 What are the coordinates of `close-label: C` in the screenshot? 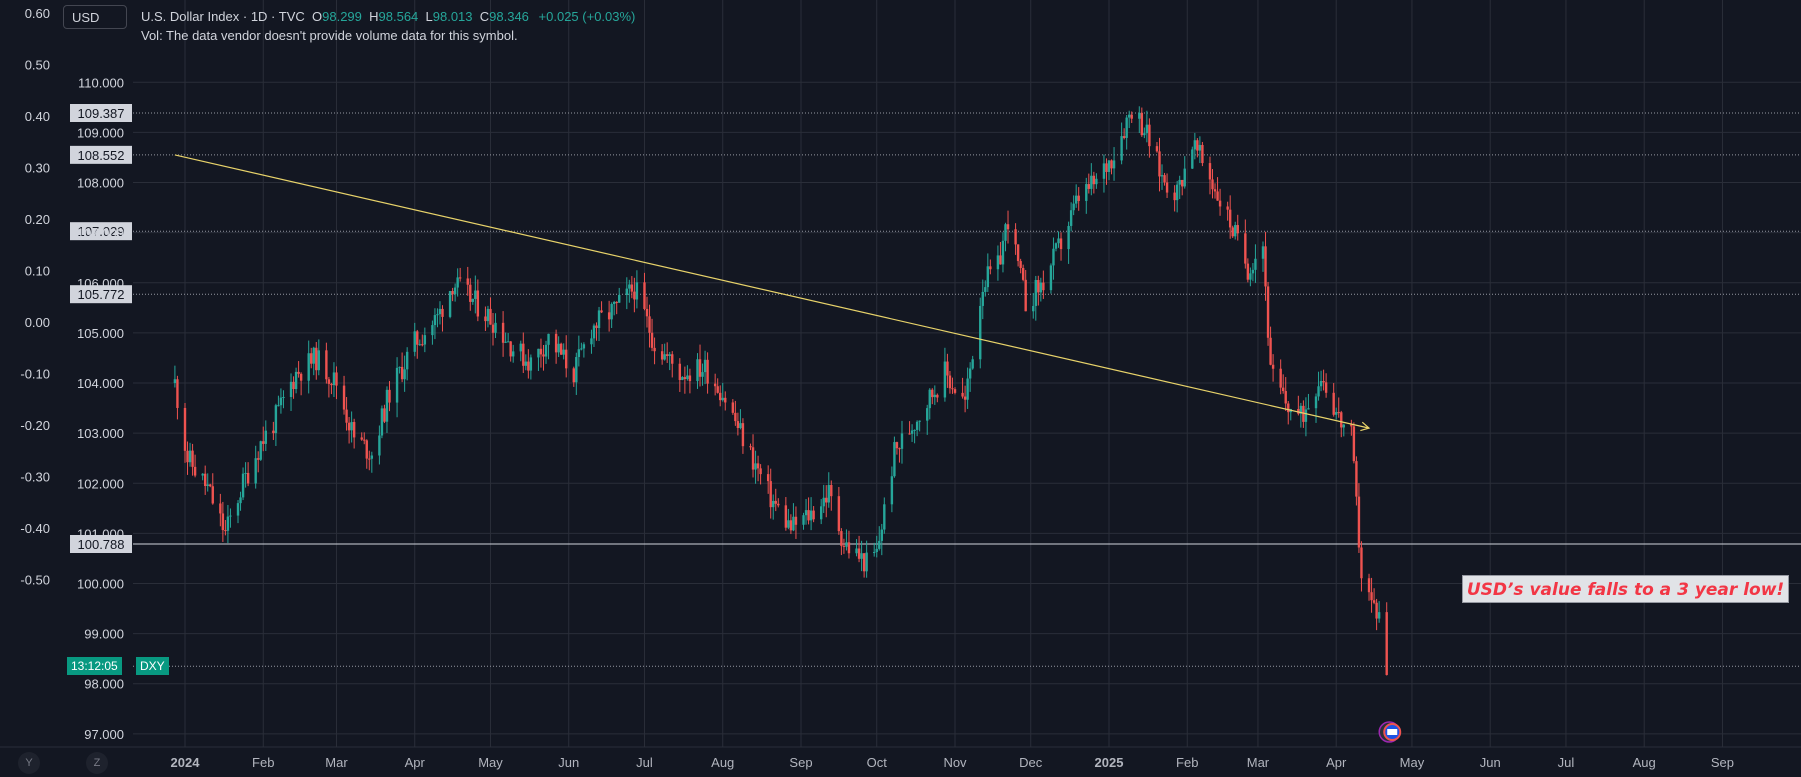 It's located at (484, 16).